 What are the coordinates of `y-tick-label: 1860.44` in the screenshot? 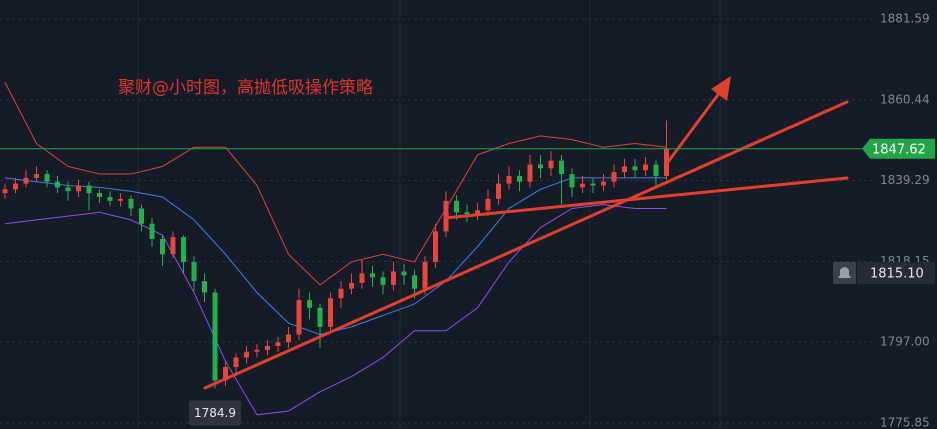 It's located at (905, 99).